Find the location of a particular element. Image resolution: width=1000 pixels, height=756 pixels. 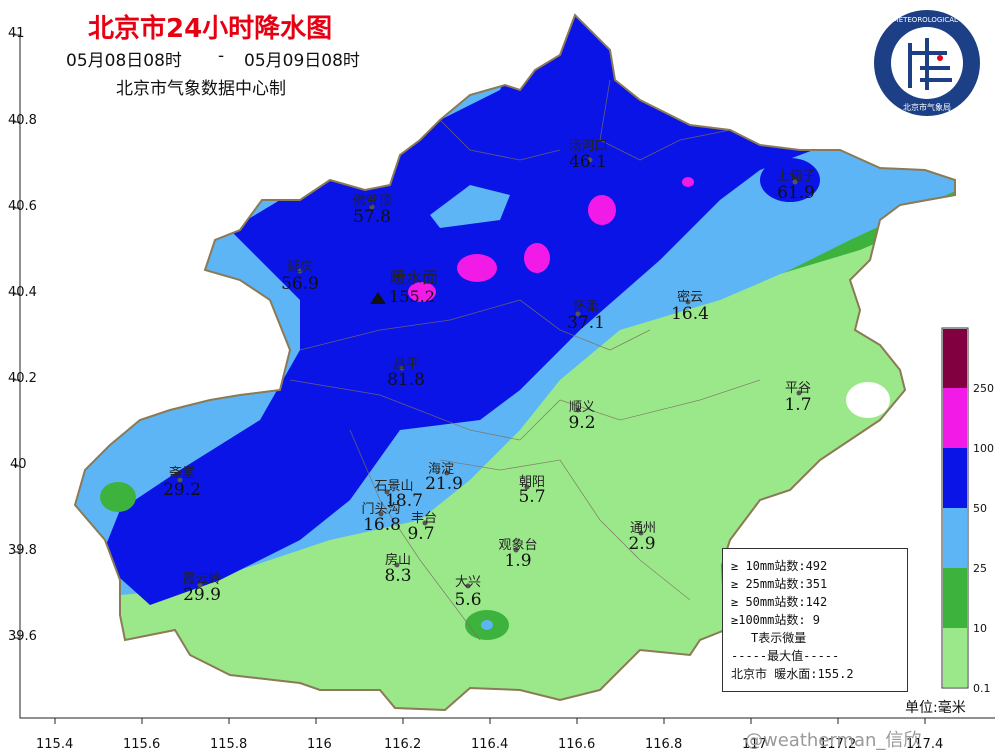

y-tick-label: 40.4 is located at coordinates (22, 292).